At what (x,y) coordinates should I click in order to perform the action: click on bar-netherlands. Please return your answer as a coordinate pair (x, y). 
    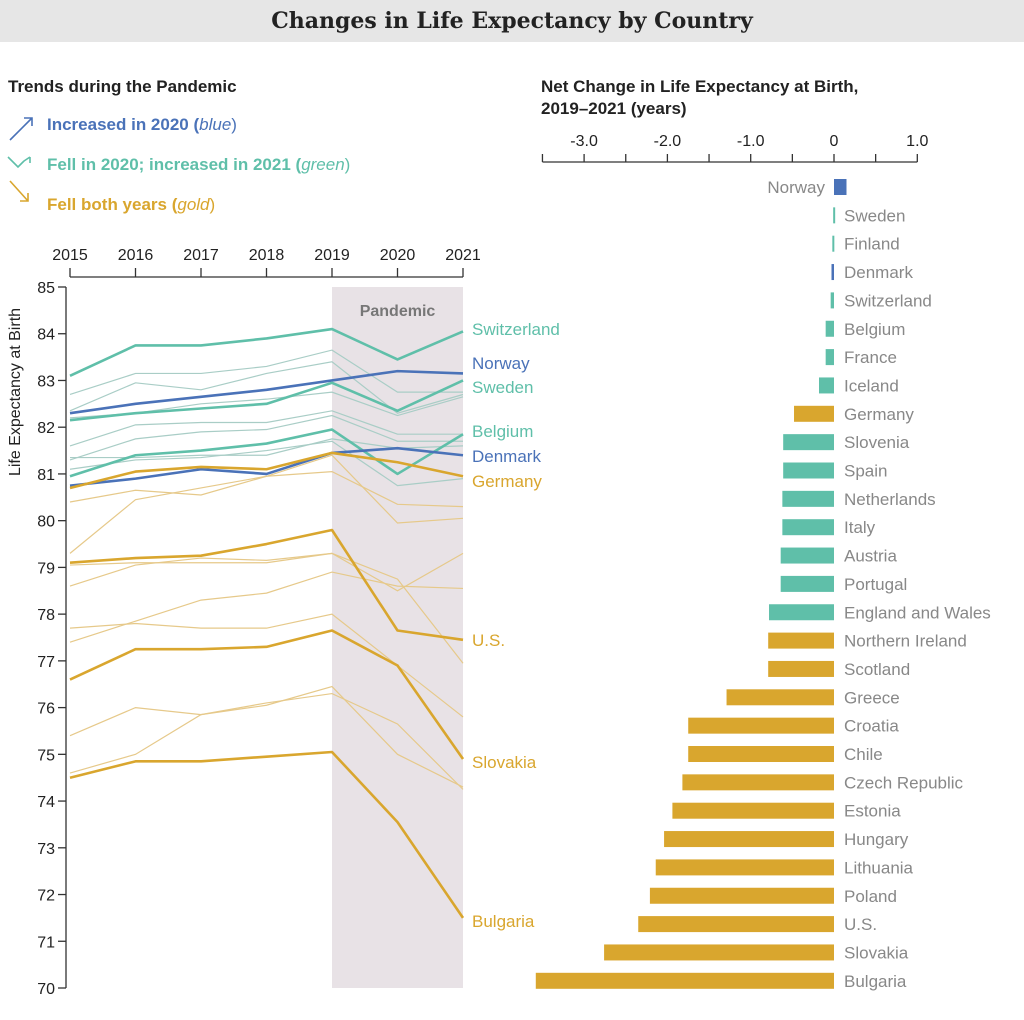
    Looking at the image, I should click on (808, 498).